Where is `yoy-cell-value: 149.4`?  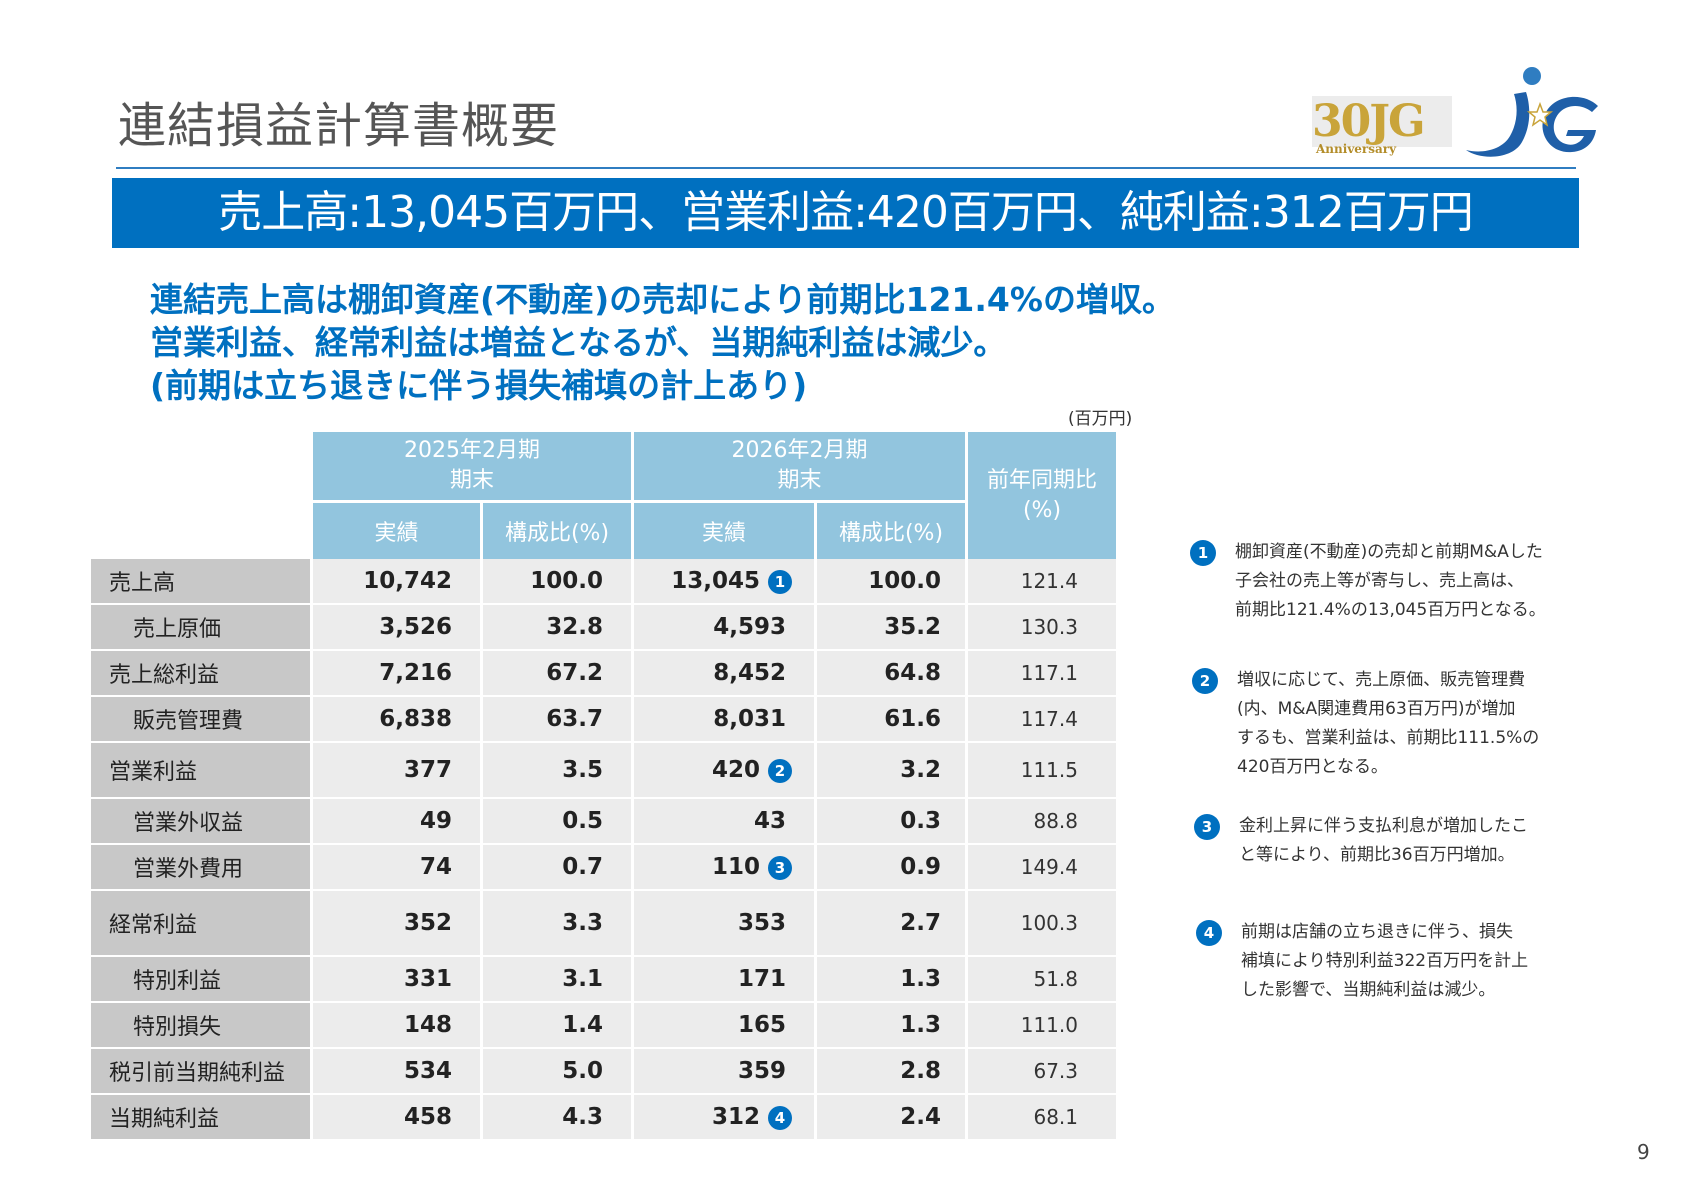
yoy-cell-value: 149.4 is located at coordinates (1049, 867).